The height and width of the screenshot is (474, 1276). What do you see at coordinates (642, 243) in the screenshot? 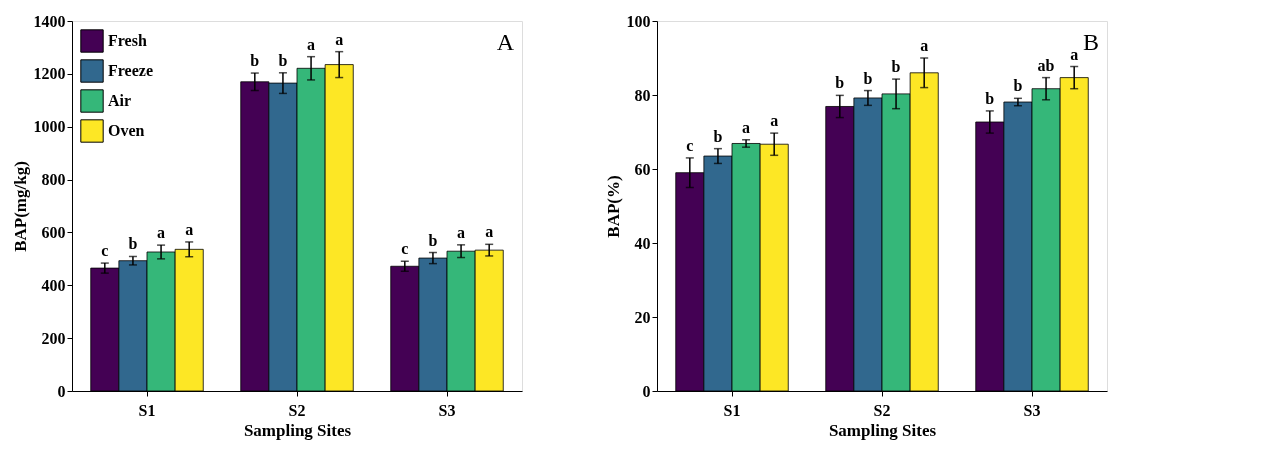
I see `y-tick-label: 40` at bounding box center [642, 243].